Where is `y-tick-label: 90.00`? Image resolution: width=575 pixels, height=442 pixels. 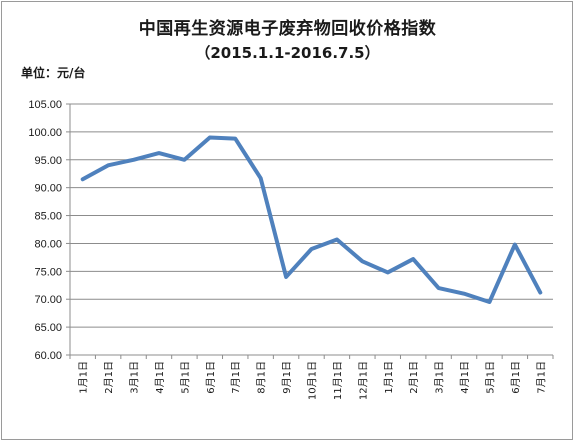
y-tick-label: 90.00 is located at coordinates (48, 189).